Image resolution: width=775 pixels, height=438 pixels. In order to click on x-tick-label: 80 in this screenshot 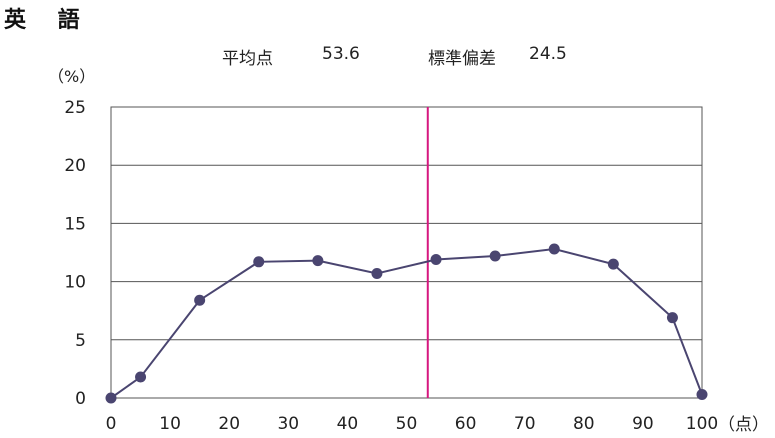, I will do `click(584, 424)`.